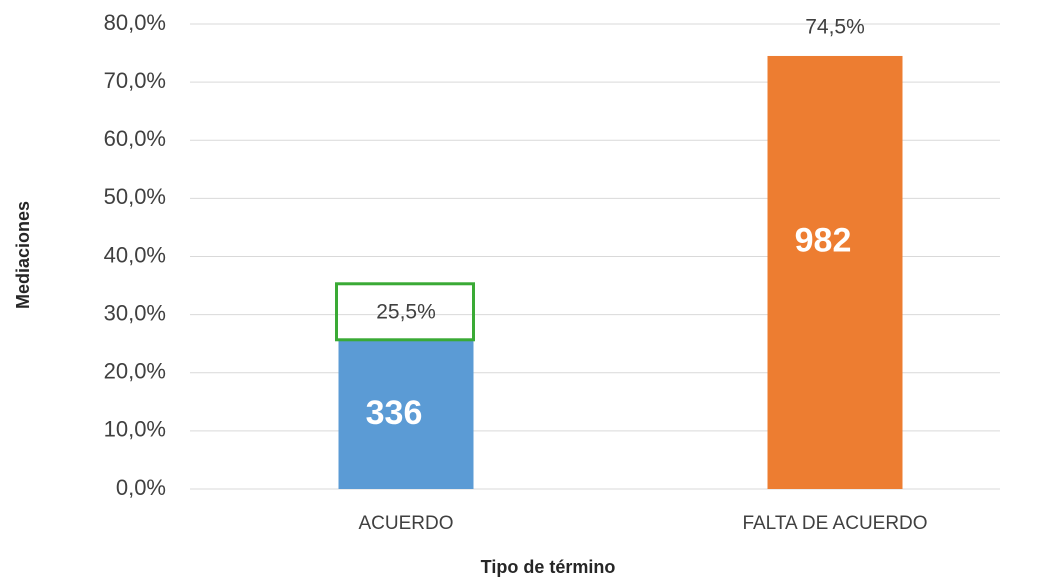 This screenshot has height=581, width=1038. I want to click on y-tick-label: 20,0%, so click(135, 371).